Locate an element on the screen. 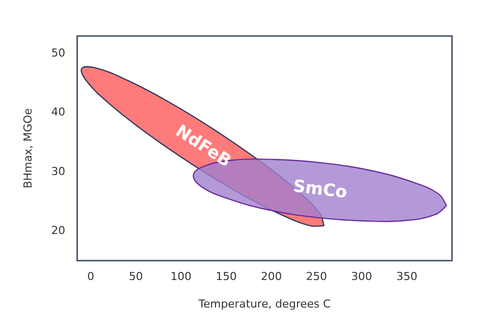 The height and width of the screenshot is (333, 500). x-tick-label: 100 is located at coordinates (181, 277).